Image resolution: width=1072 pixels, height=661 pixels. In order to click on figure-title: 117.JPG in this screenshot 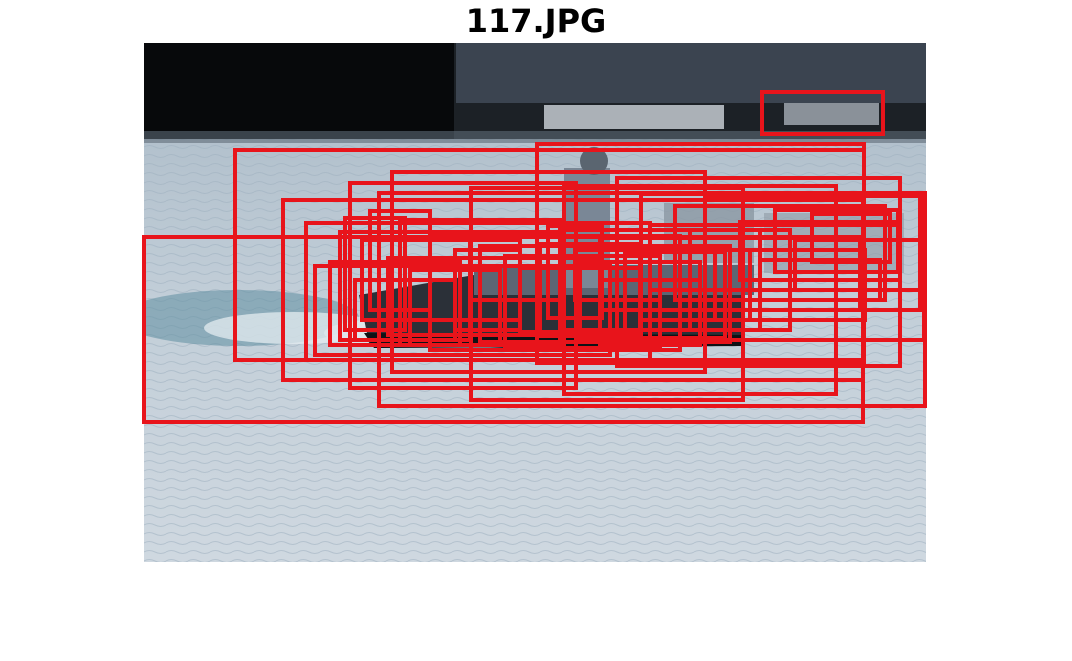, I will do `click(536, 21)`.